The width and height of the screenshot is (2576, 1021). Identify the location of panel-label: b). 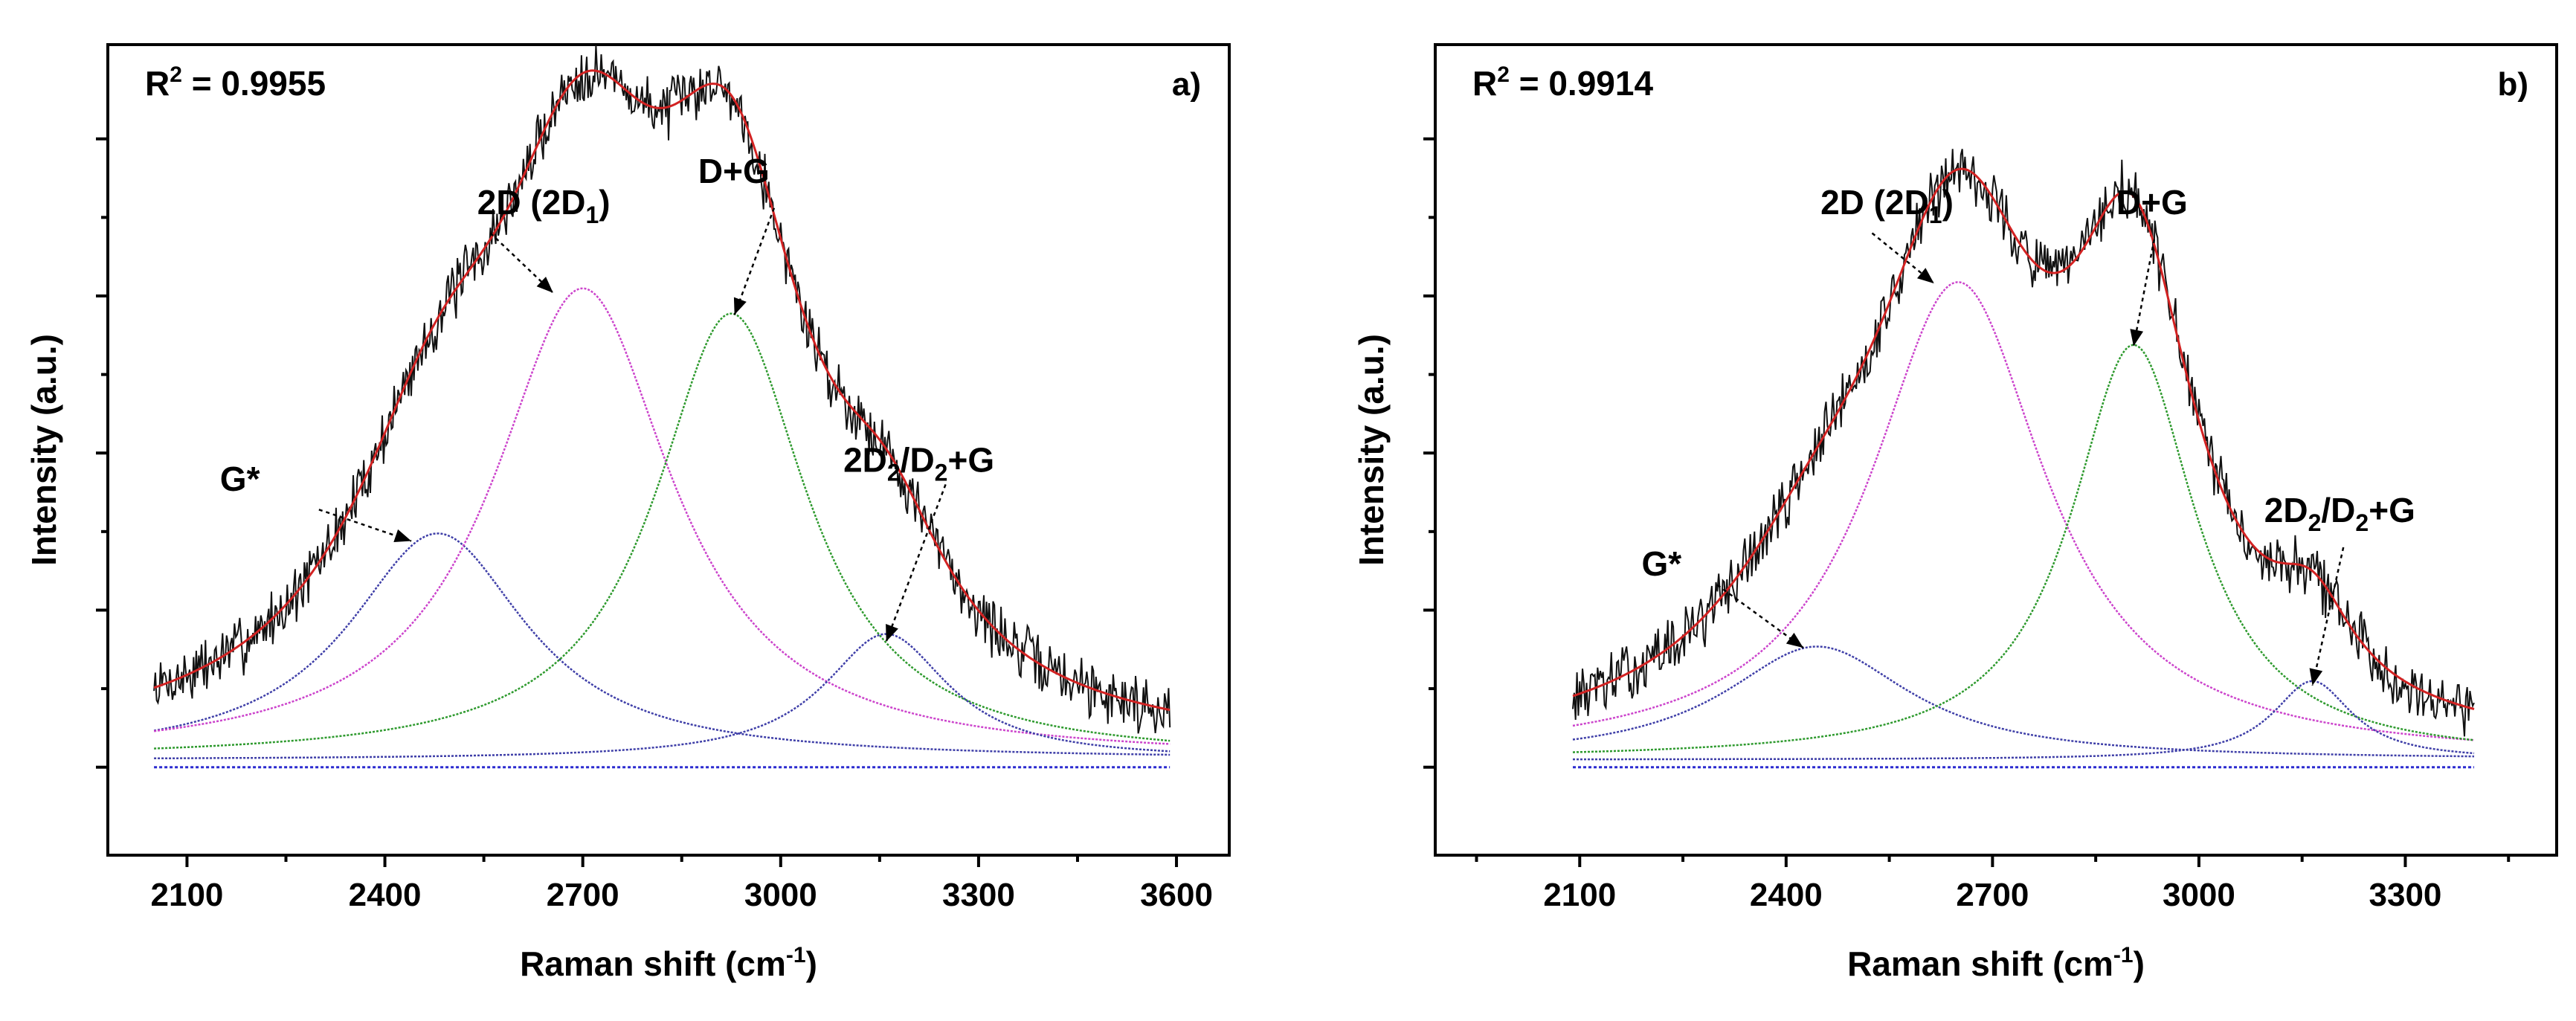
(2512, 84).